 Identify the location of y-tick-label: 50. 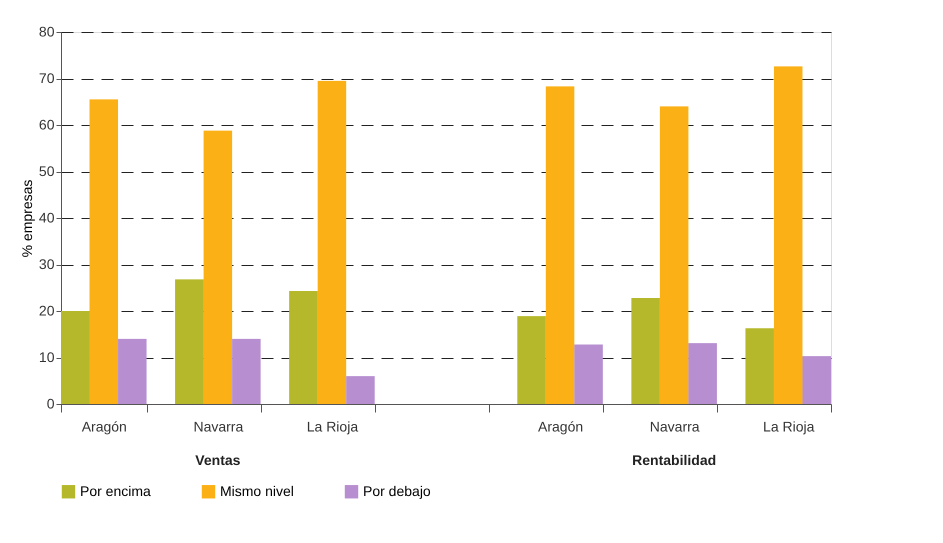
(46, 171).